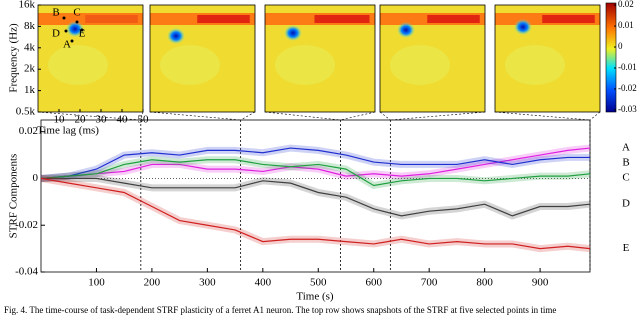  What do you see at coordinates (55, 13) in the screenshot?
I see `point-label: B` at bounding box center [55, 13].